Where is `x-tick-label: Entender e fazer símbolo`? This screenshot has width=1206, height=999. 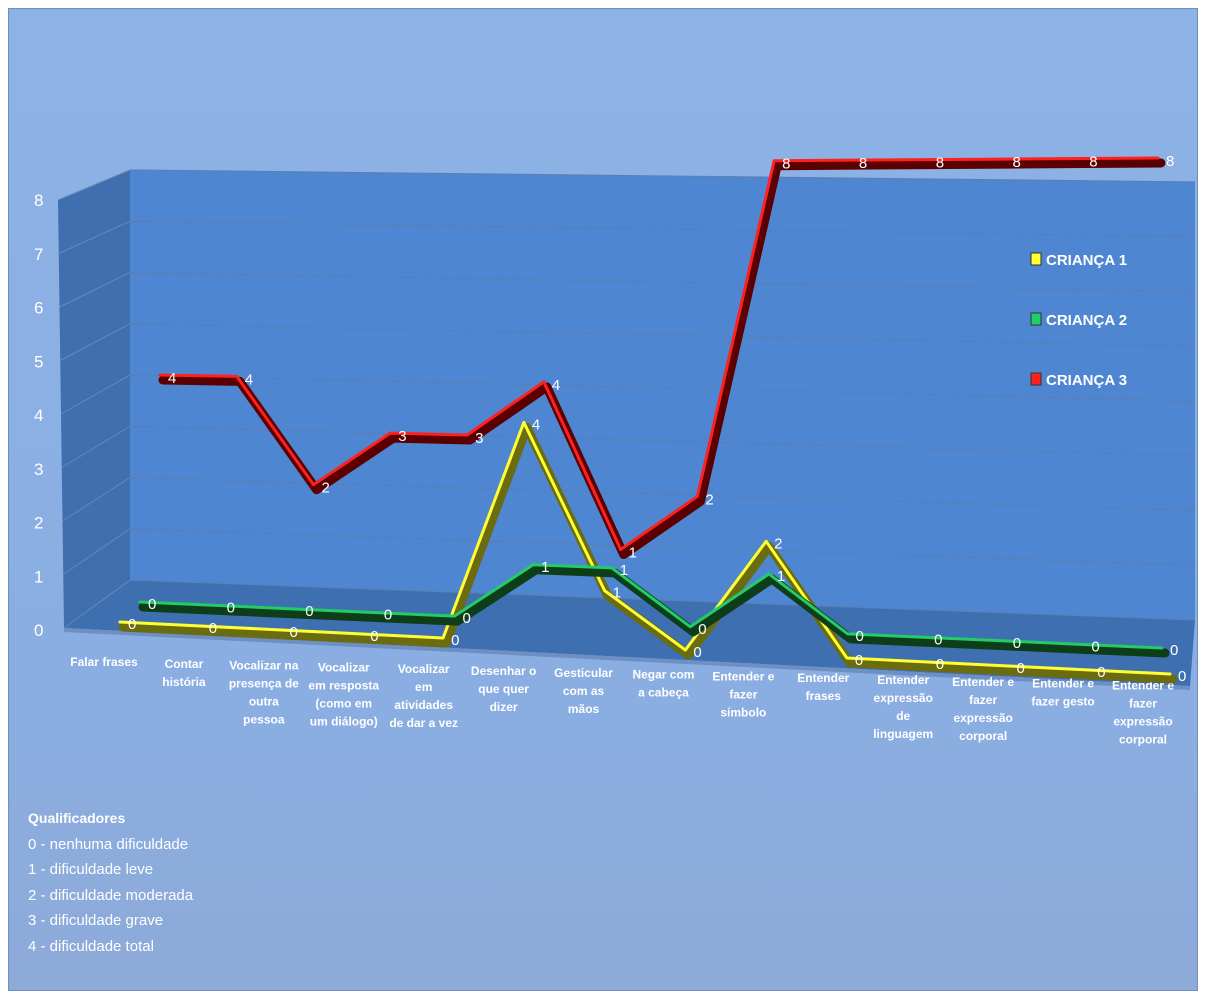
x-tick-label: Entender e fazer símbolo is located at coordinates (743, 694).